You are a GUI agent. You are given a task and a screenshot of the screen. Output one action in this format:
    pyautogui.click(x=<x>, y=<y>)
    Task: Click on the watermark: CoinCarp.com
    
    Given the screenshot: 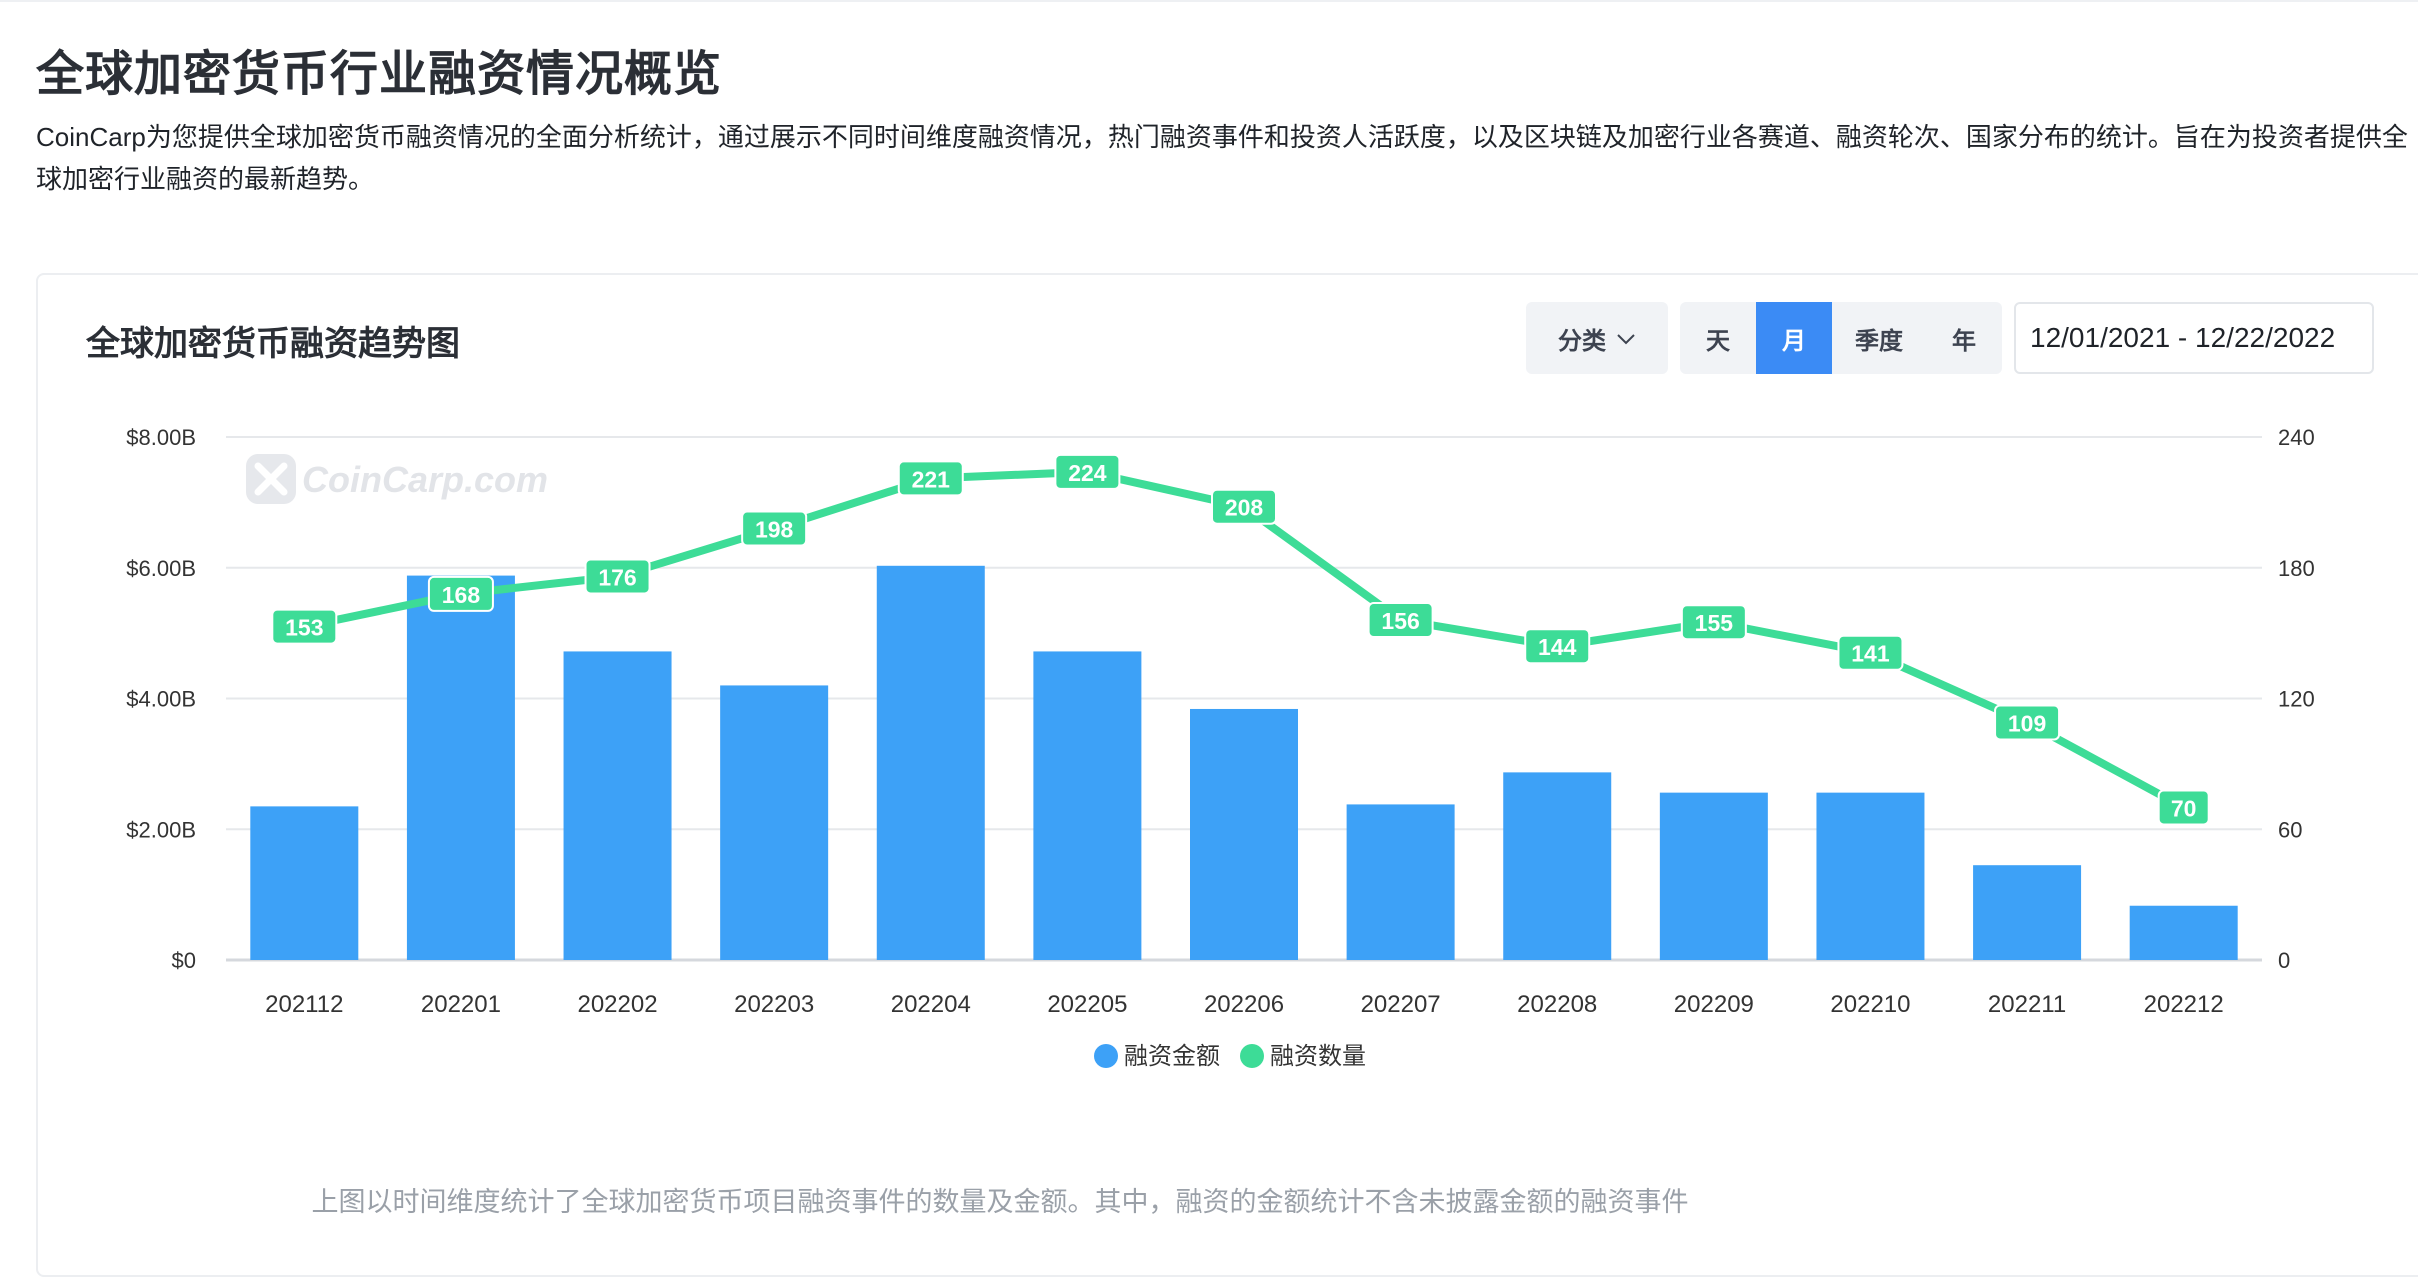 What is the action you would take?
    pyautogui.click(x=397, y=479)
    